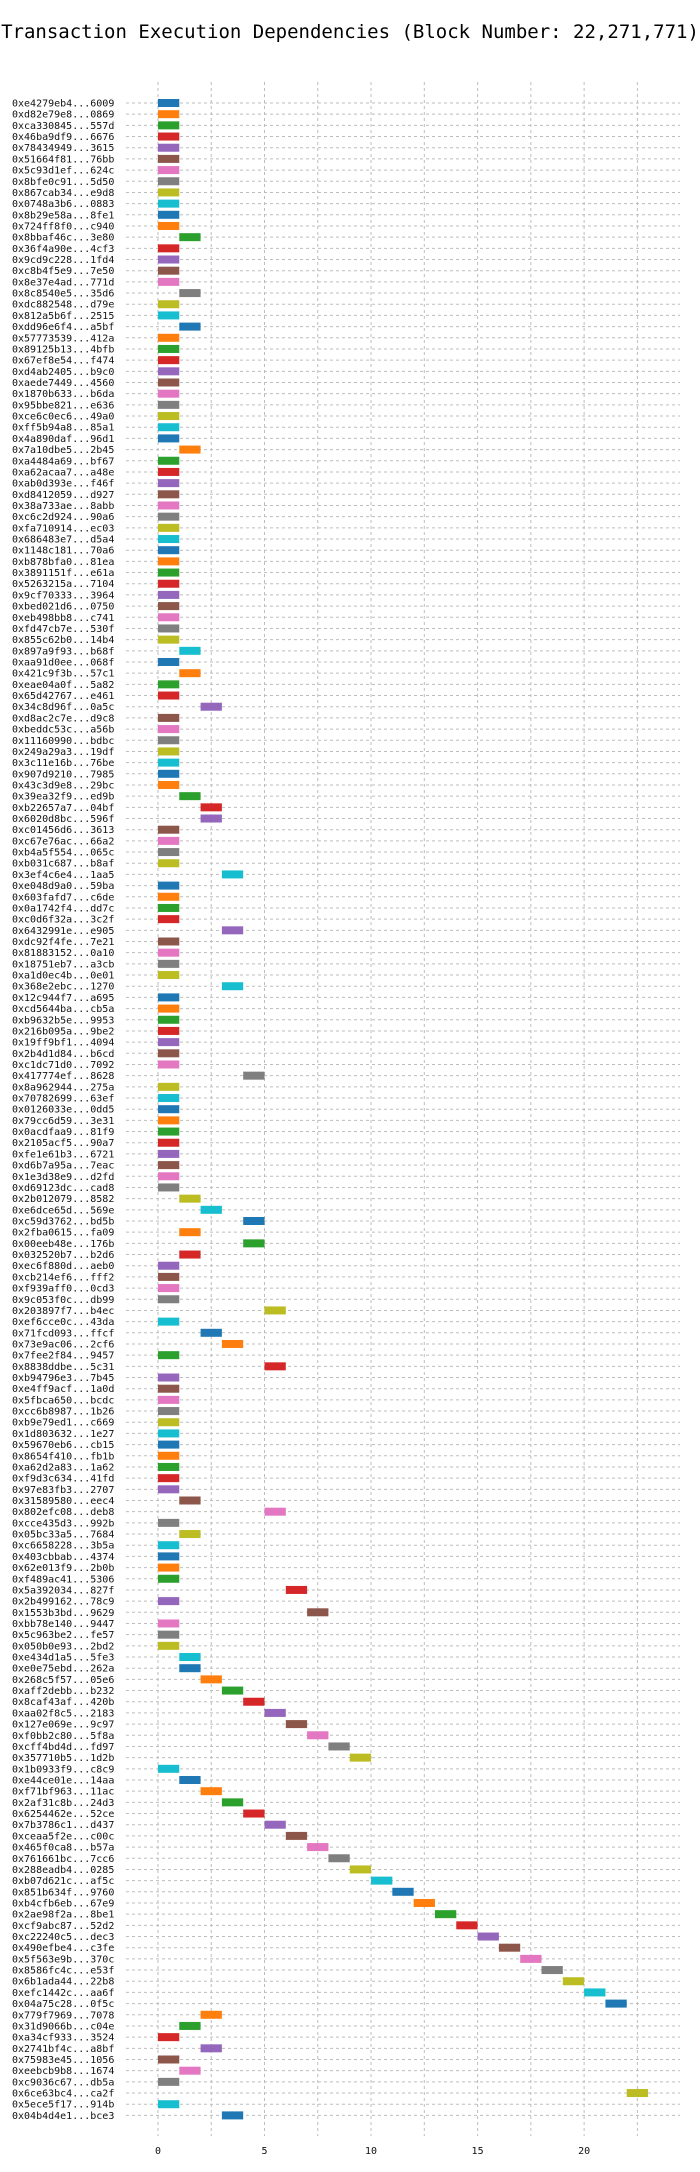 This screenshot has height=2172, width=700. Describe the element at coordinates (63, 797) in the screenshot. I see `y-tick-label: 0x39ea32f9...ed9b` at that location.